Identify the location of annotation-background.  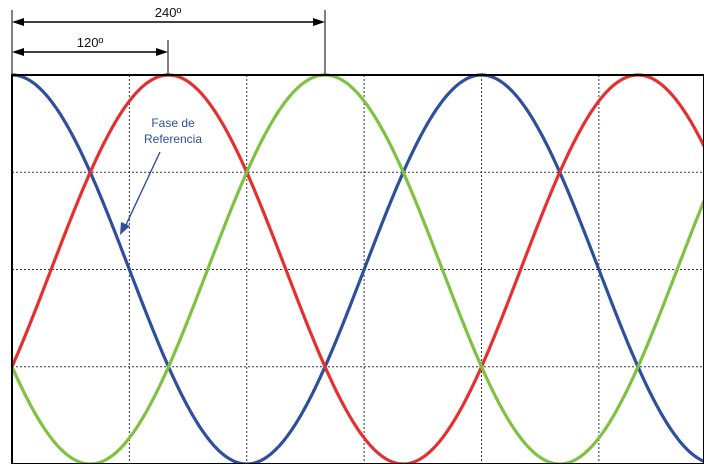
(173, 131).